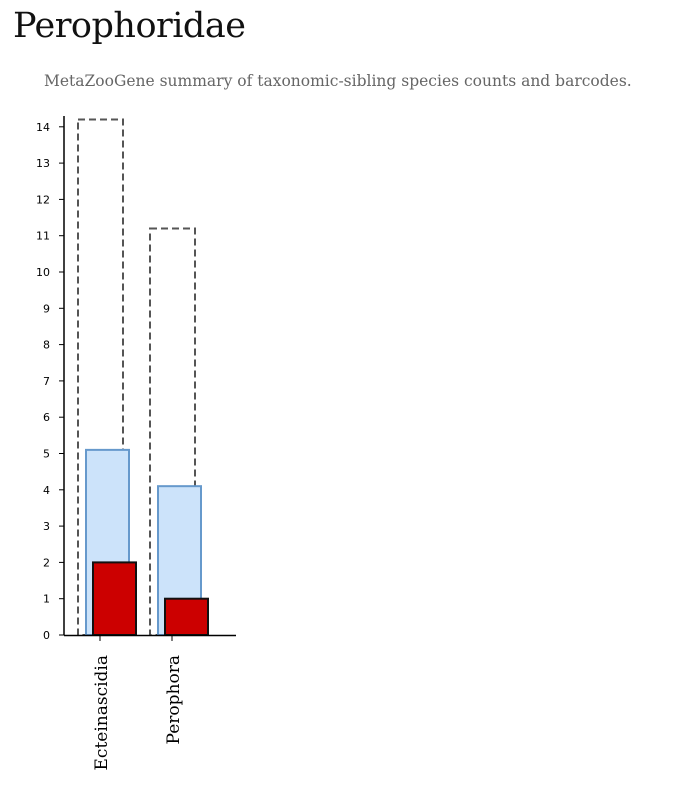 The height and width of the screenshot is (800, 690). What do you see at coordinates (46, 454) in the screenshot?
I see `y-tick-label: 5` at bounding box center [46, 454].